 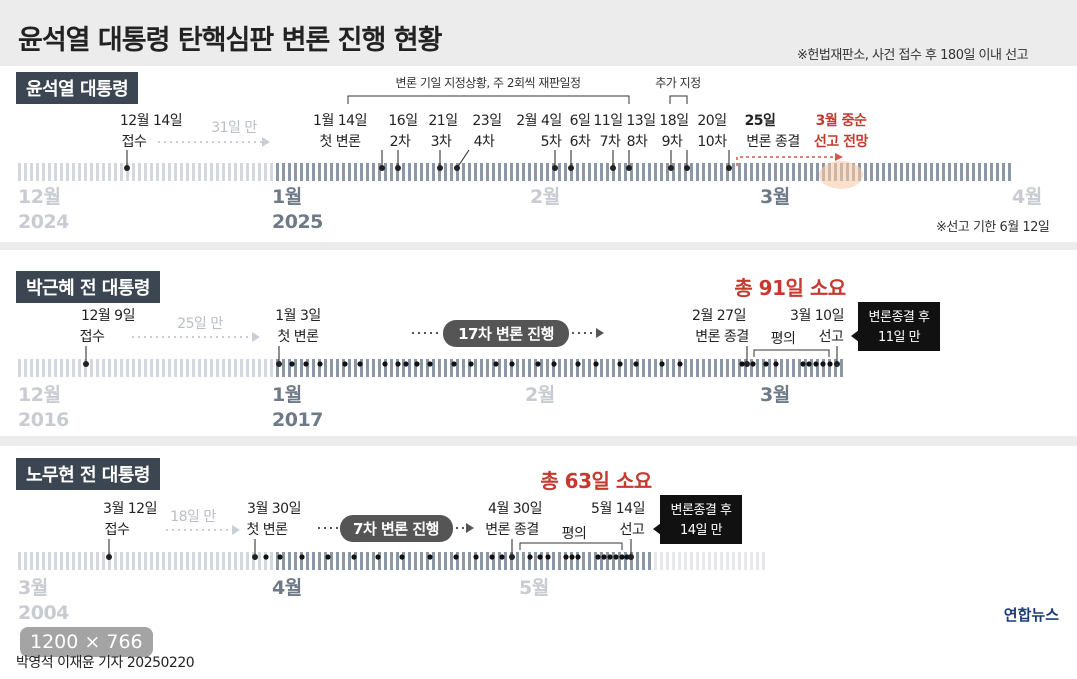 I want to click on park-deliberation-bracket, so click(x=791, y=353).